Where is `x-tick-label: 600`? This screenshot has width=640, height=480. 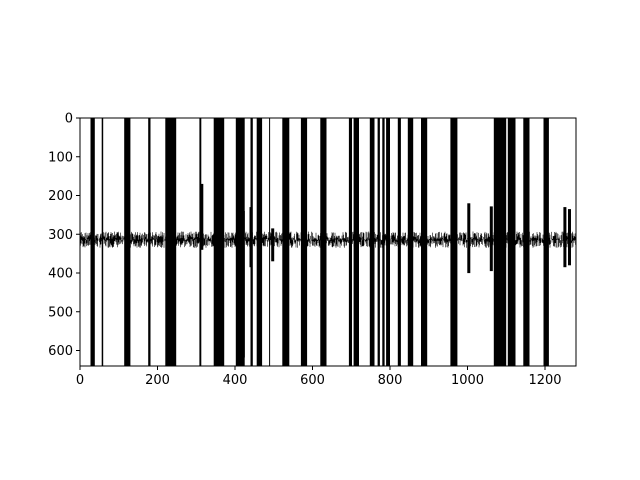
x-tick-label: 600 is located at coordinates (312, 380).